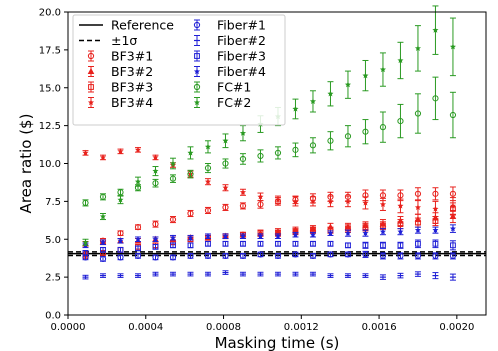 The width and height of the screenshot is (498, 351). What do you see at coordinates (223, 327) in the screenshot?
I see `x-tick-label: 0.0008` at bounding box center [223, 327].